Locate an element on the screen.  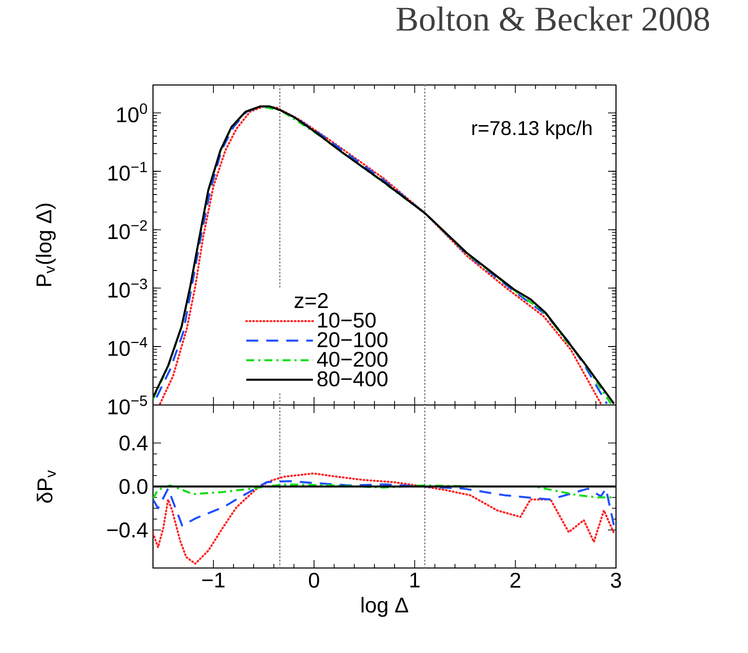
annotation: r=78.13 kpc/h is located at coordinates (532, 130).